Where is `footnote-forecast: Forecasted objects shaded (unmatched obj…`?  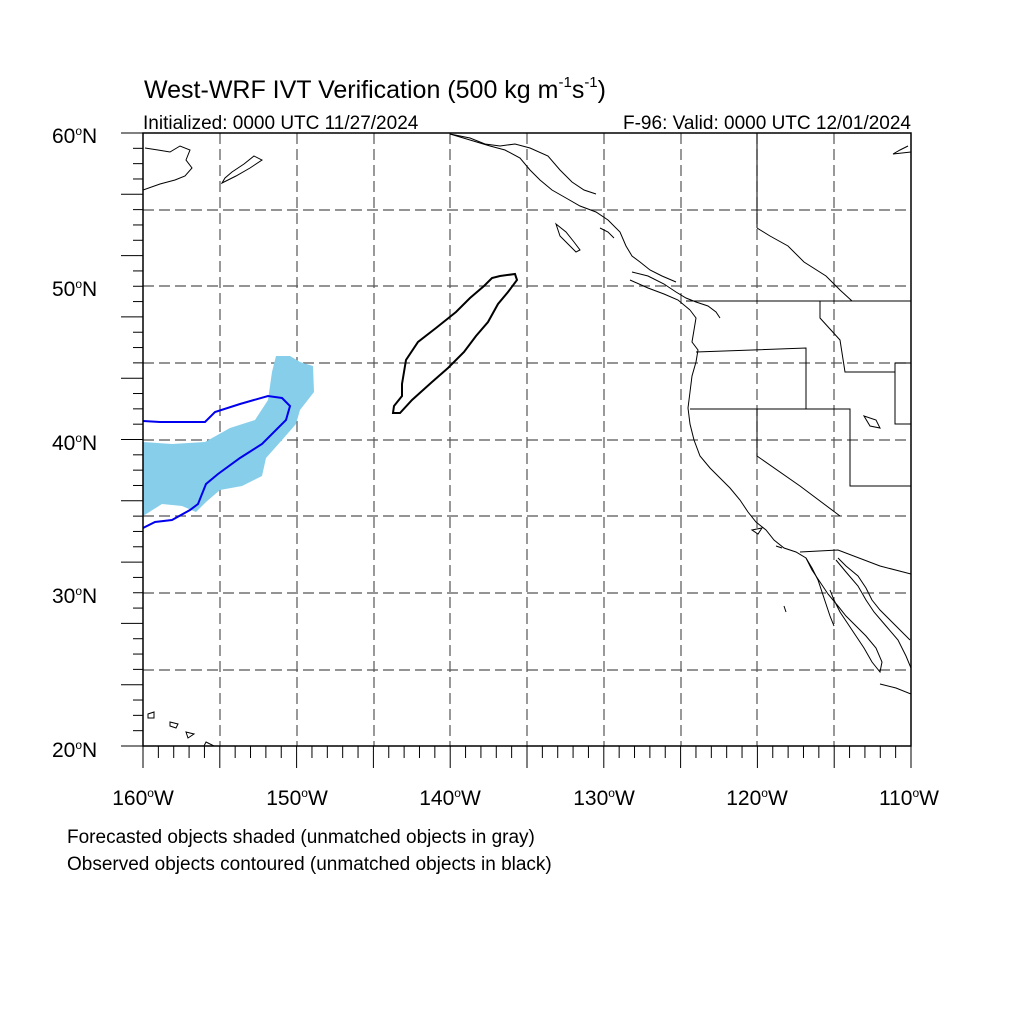
footnote-forecast: Forecasted objects shaded (unmatched obj… is located at coordinates (301, 837).